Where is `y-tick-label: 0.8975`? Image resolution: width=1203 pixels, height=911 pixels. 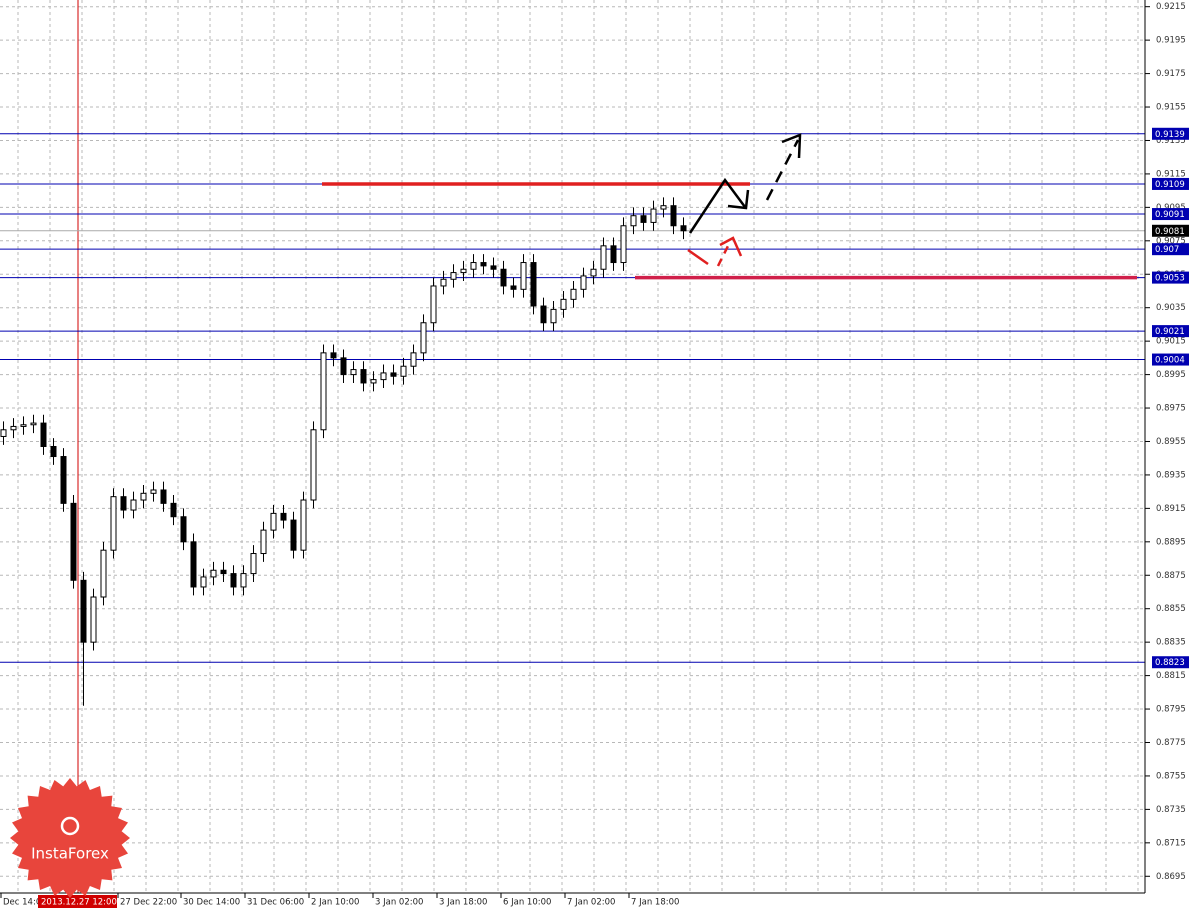
y-tick-label: 0.8975 is located at coordinates (1171, 409).